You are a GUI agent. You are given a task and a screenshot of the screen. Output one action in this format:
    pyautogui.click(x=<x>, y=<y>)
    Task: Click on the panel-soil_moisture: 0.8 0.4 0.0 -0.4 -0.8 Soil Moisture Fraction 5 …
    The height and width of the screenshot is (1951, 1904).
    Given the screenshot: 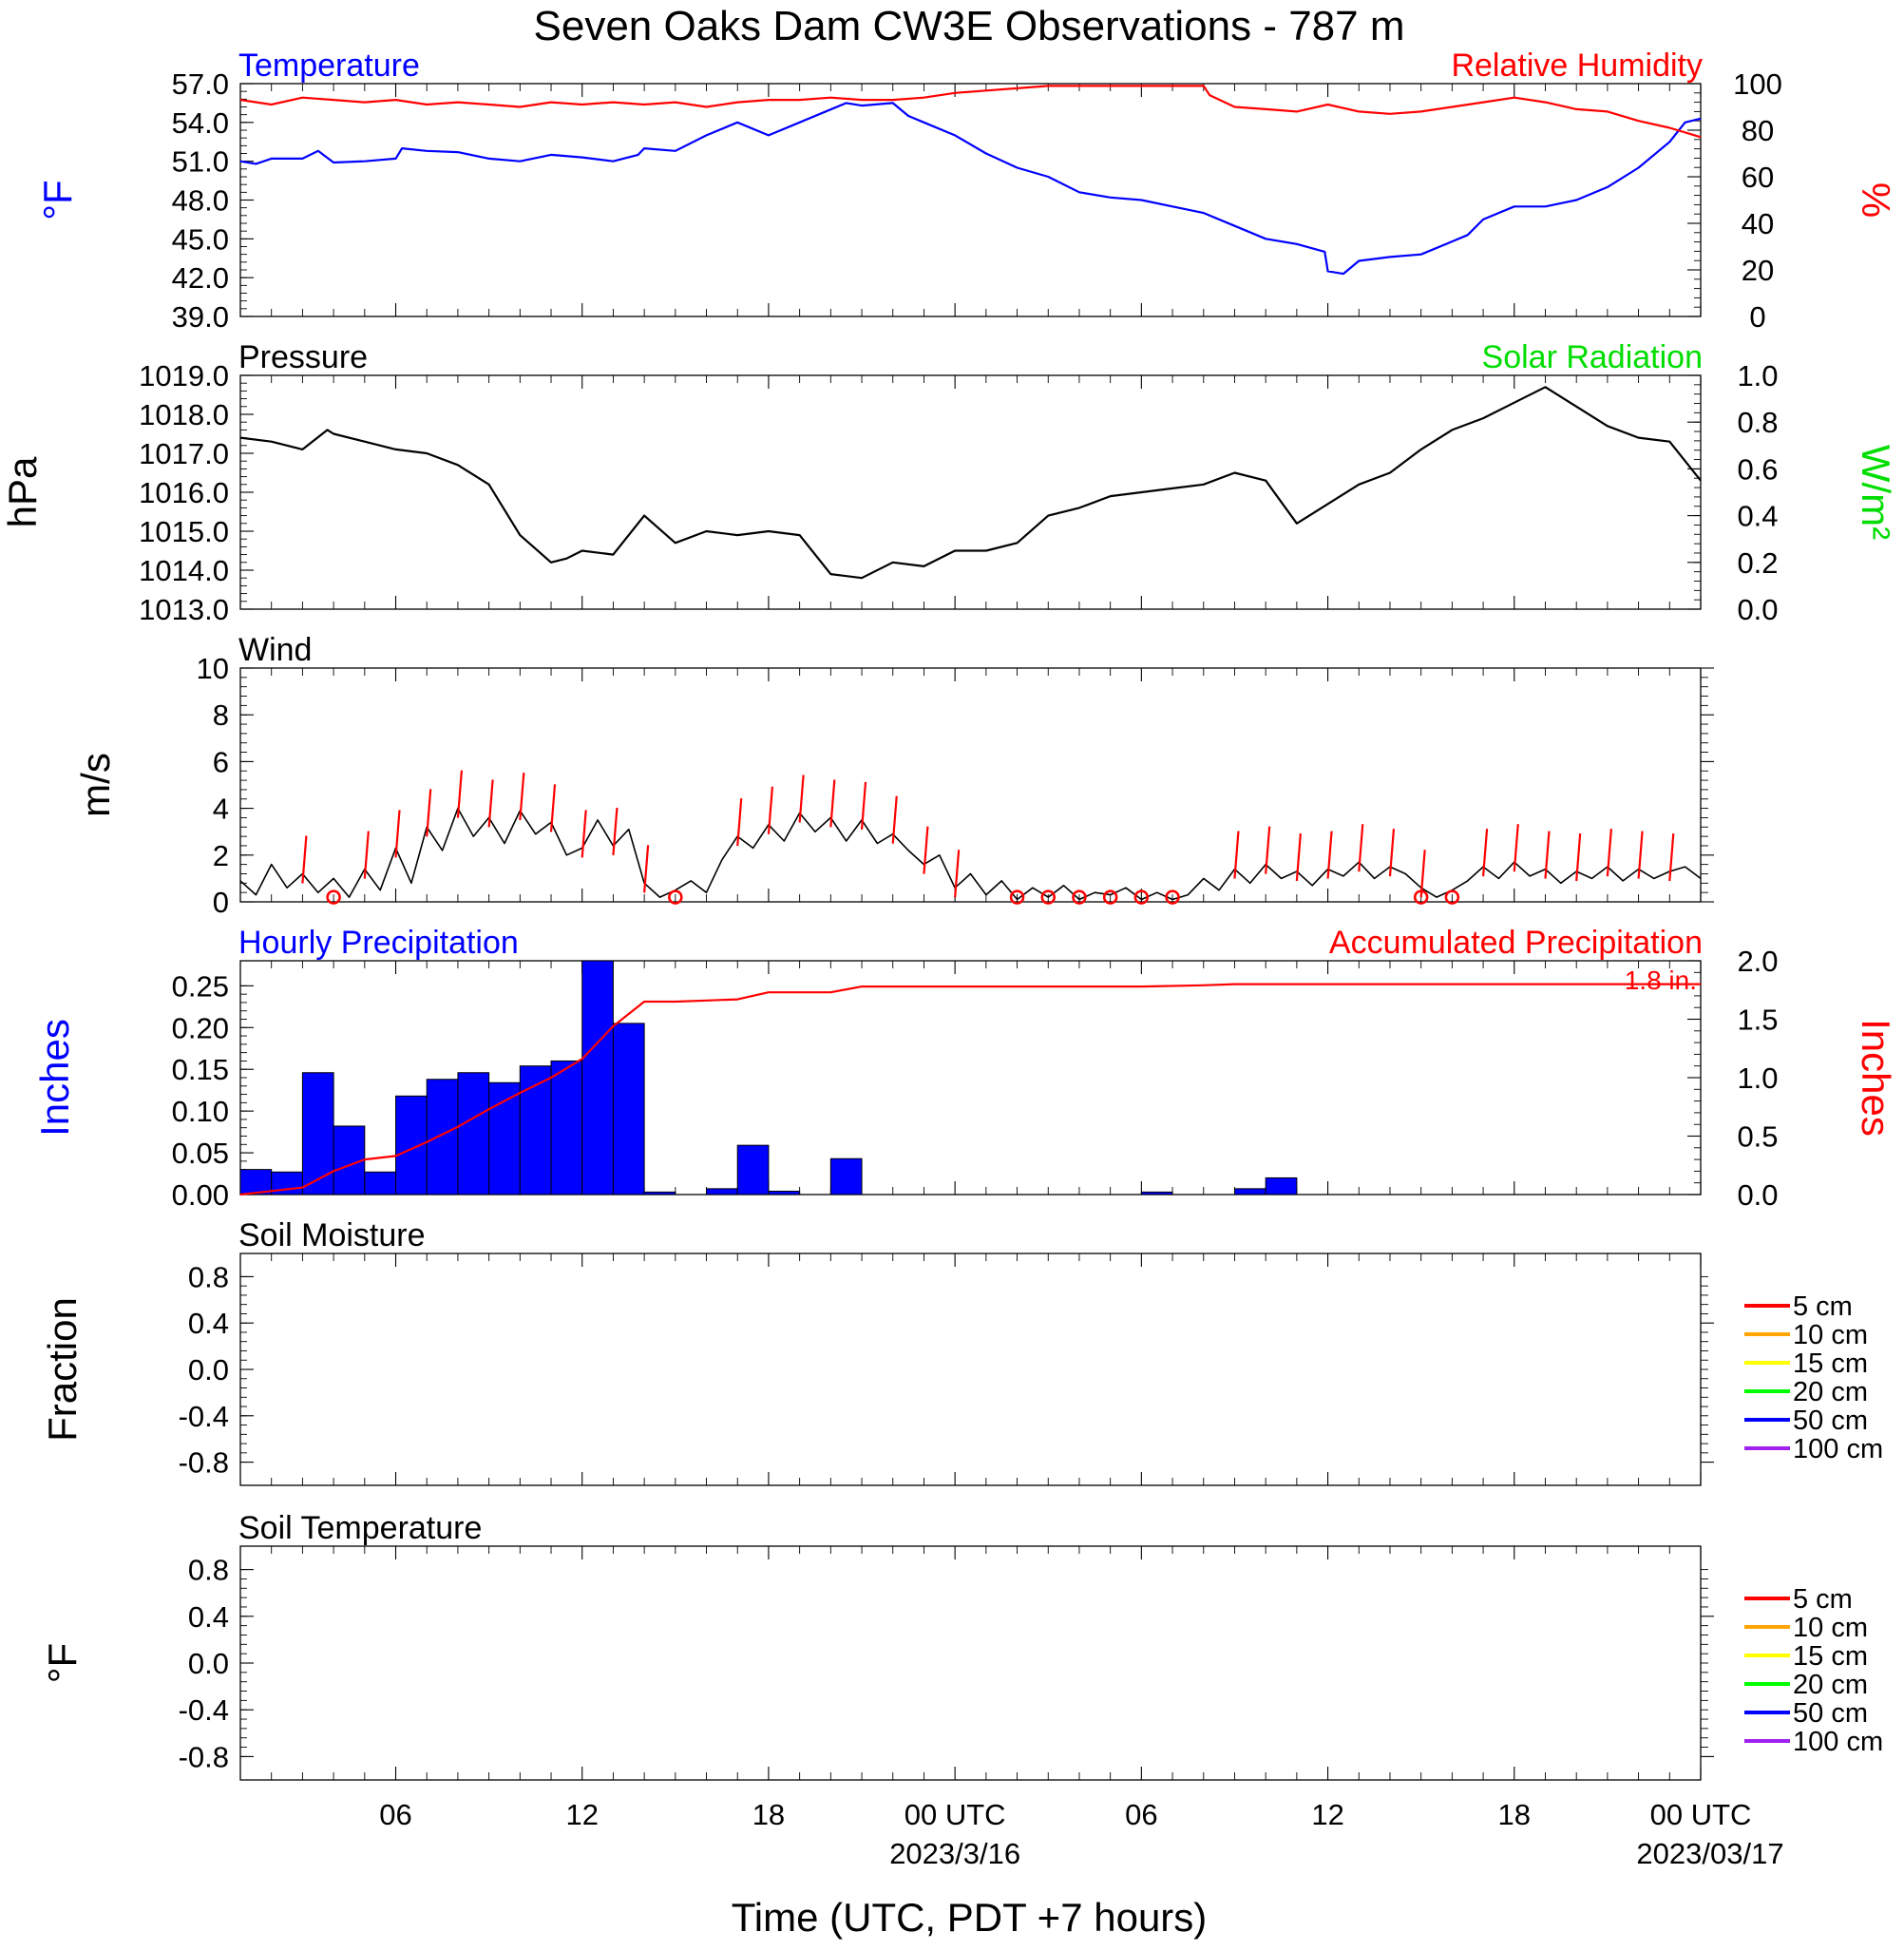 What is the action you would take?
    pyautogui.click(x=962, y=1351)
    